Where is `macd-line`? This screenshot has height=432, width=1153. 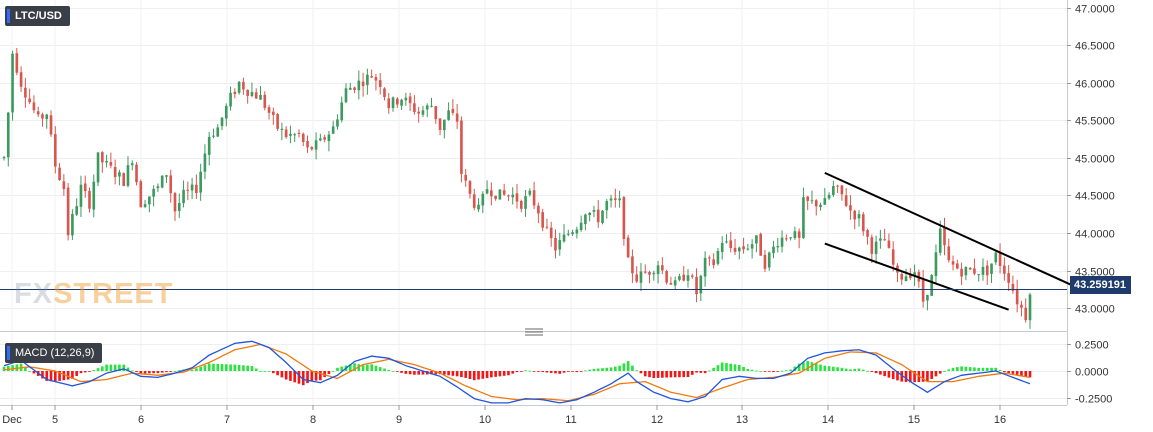 macd-line is located at coordinates (517, 372).